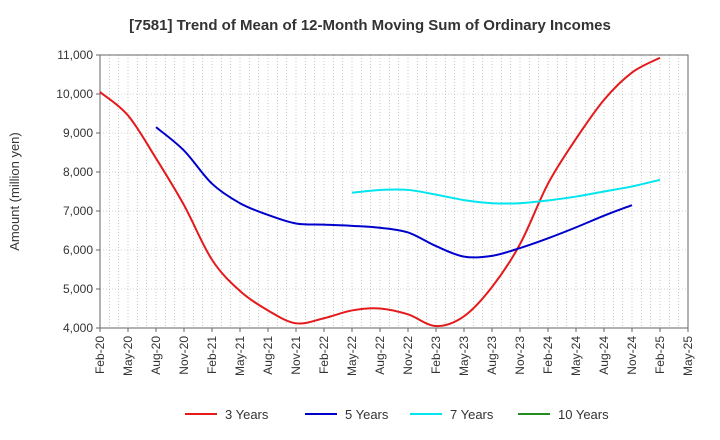 This screenshot has width=720, height=440. Describe the element at coordinates (472, 414) in the screenshot. I see `legend-label-7-years: 7 Years` at that location.